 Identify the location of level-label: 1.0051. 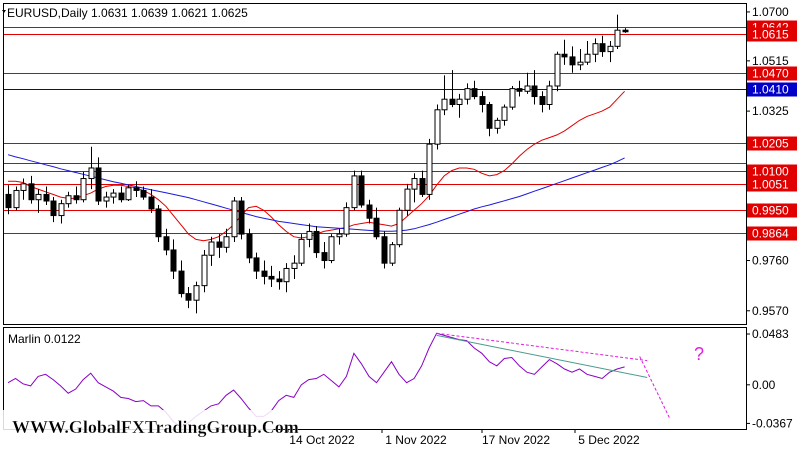
(770, 185).